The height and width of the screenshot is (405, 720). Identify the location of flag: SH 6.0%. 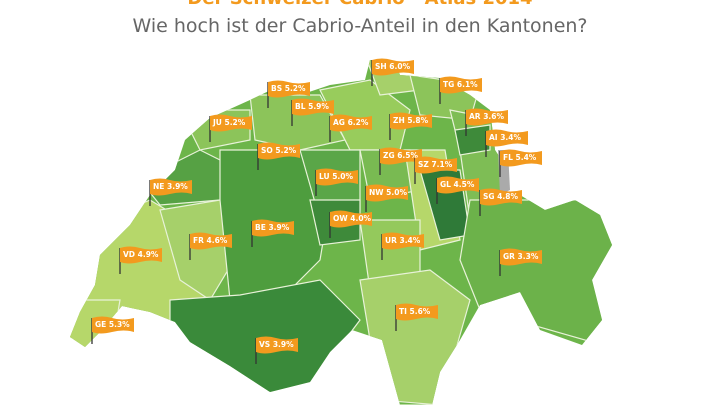
(392, 72).